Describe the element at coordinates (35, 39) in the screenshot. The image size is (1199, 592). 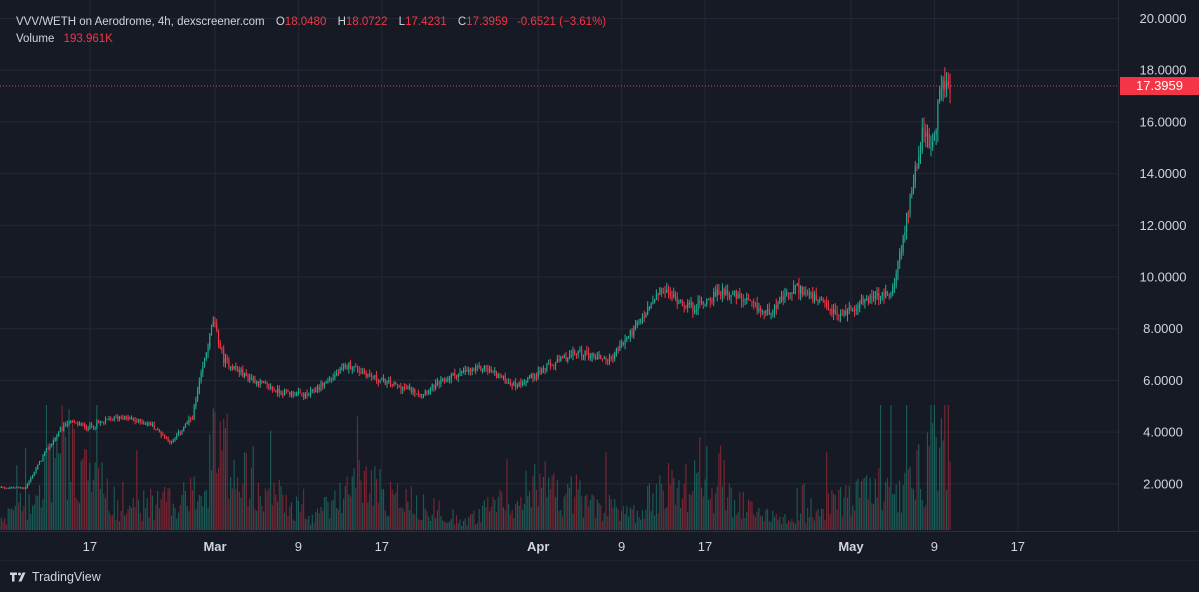
I see `volume-label: Volume` at that location.